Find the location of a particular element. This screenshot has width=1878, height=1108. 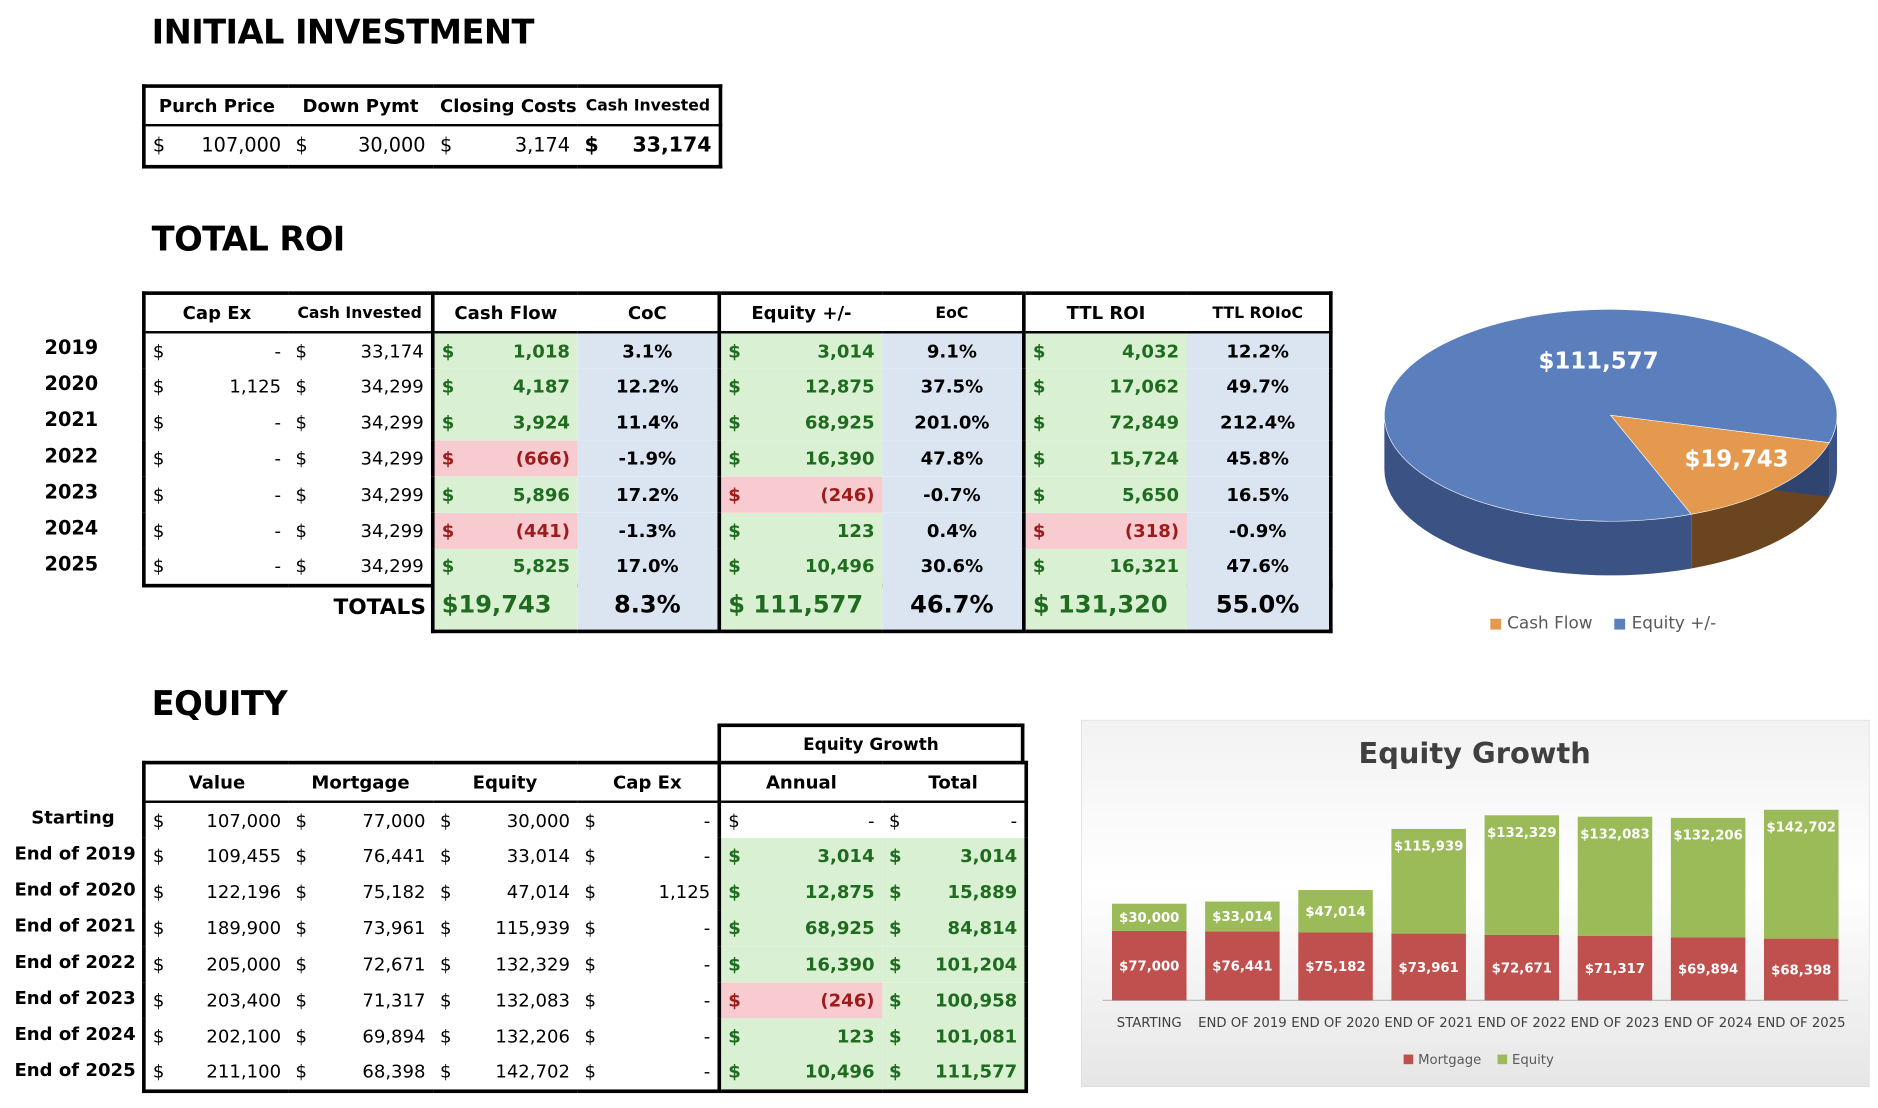

cash-flow-cell: 1,018 is located at coordinates (541, 351).